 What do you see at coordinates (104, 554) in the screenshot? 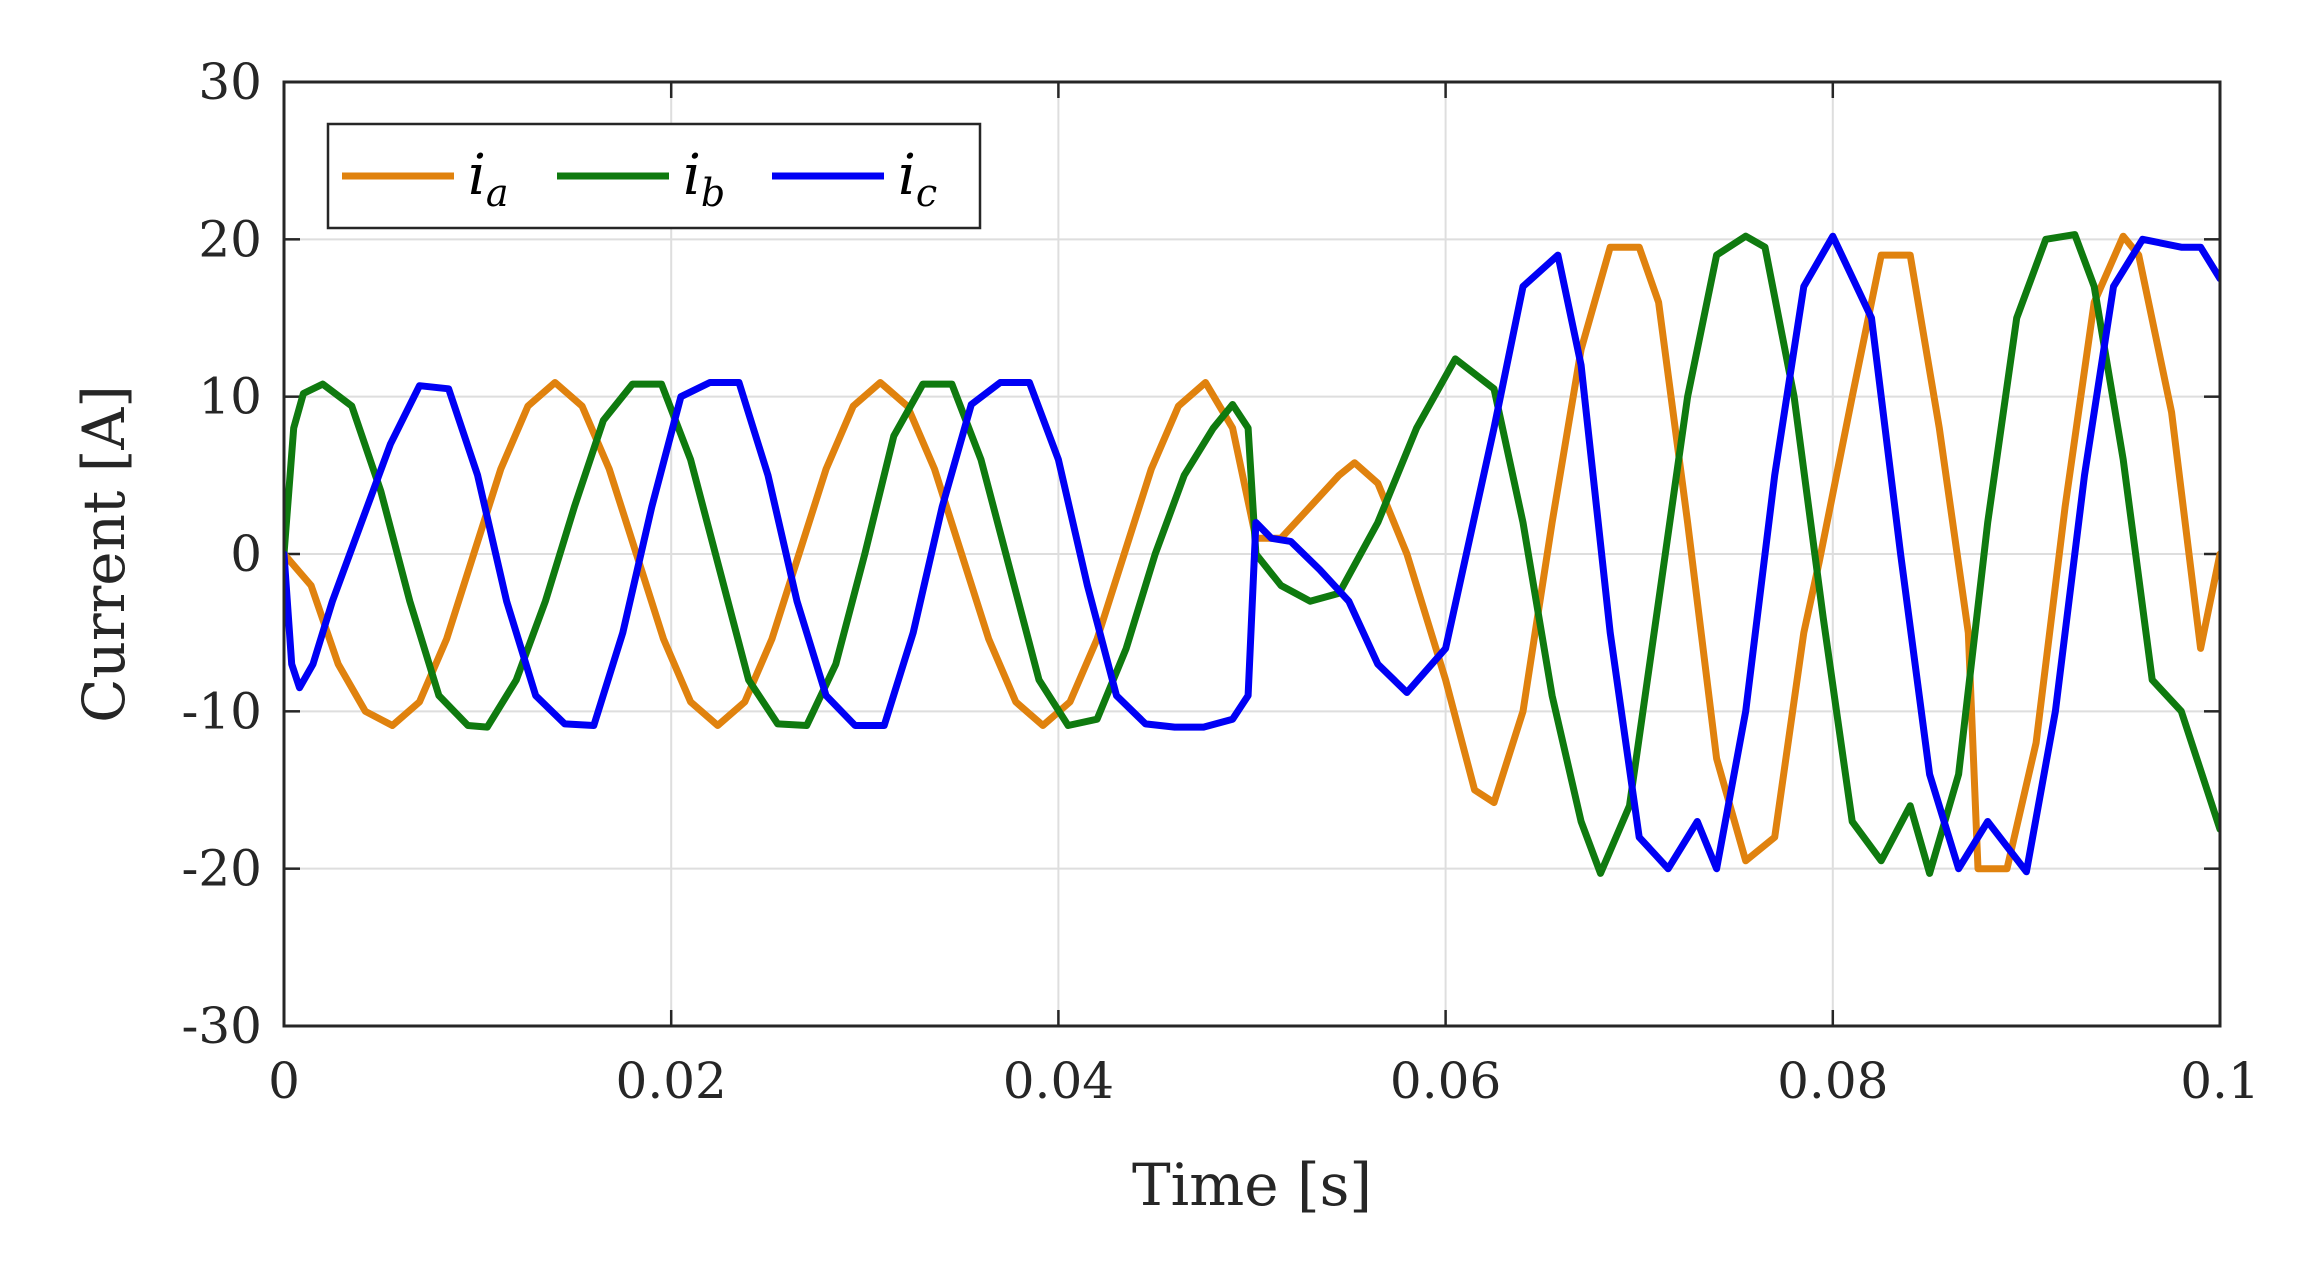
I see `y-axis-label: Current [A]` at bounding box center [104, 554].